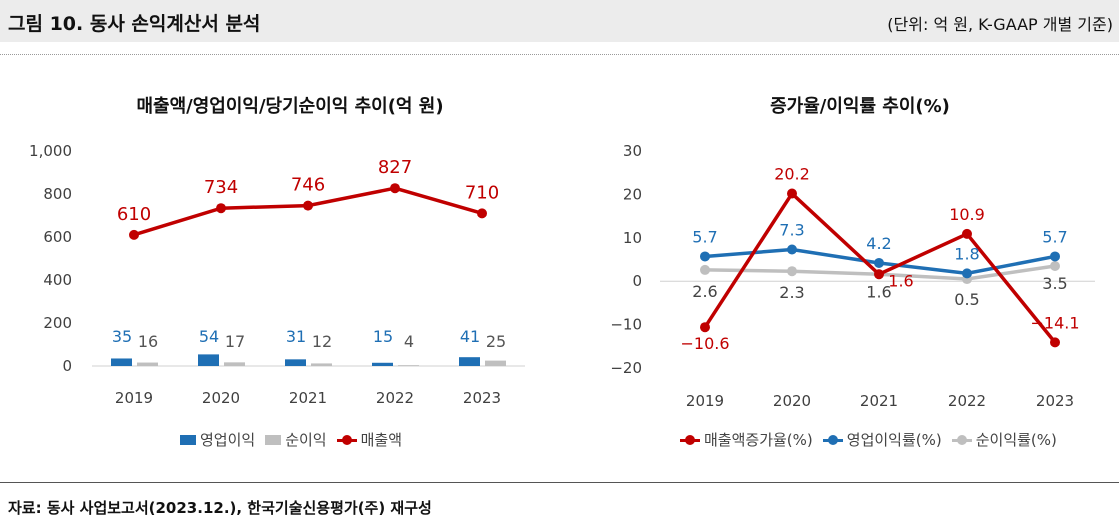  I want to click on legend-label: 영업이익, so click(228, 440).